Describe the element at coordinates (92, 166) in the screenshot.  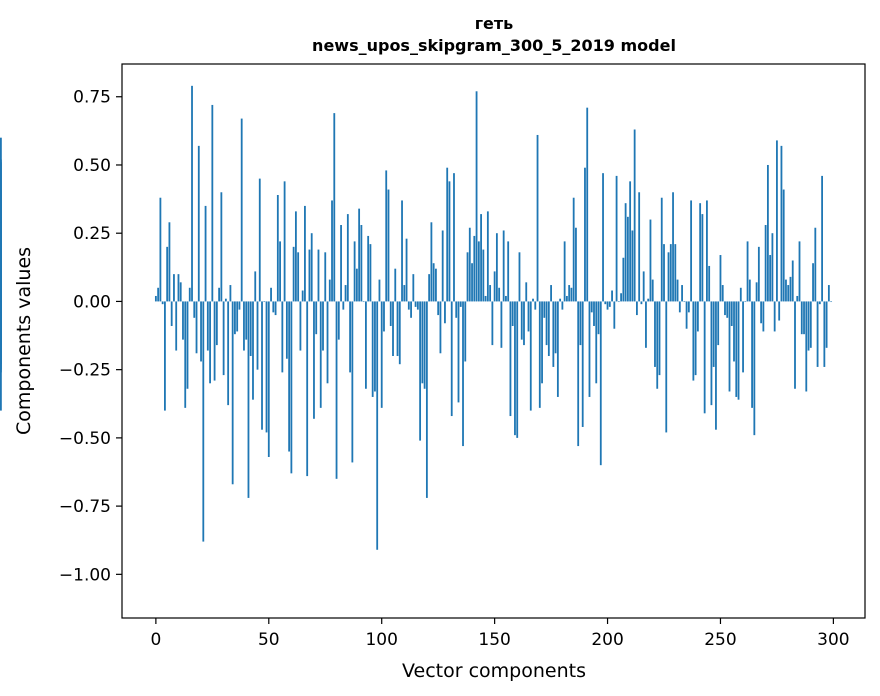
I see `y-tick-label: 0.50` at that location.